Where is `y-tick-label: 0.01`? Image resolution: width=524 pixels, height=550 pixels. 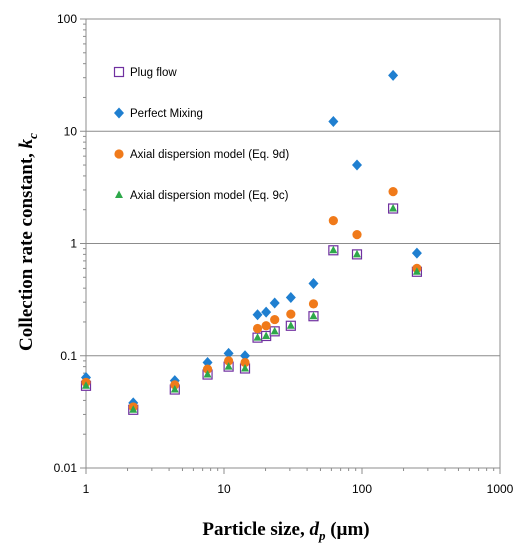
y-tick-label: 0.01 is located at coordinates (66, 468).